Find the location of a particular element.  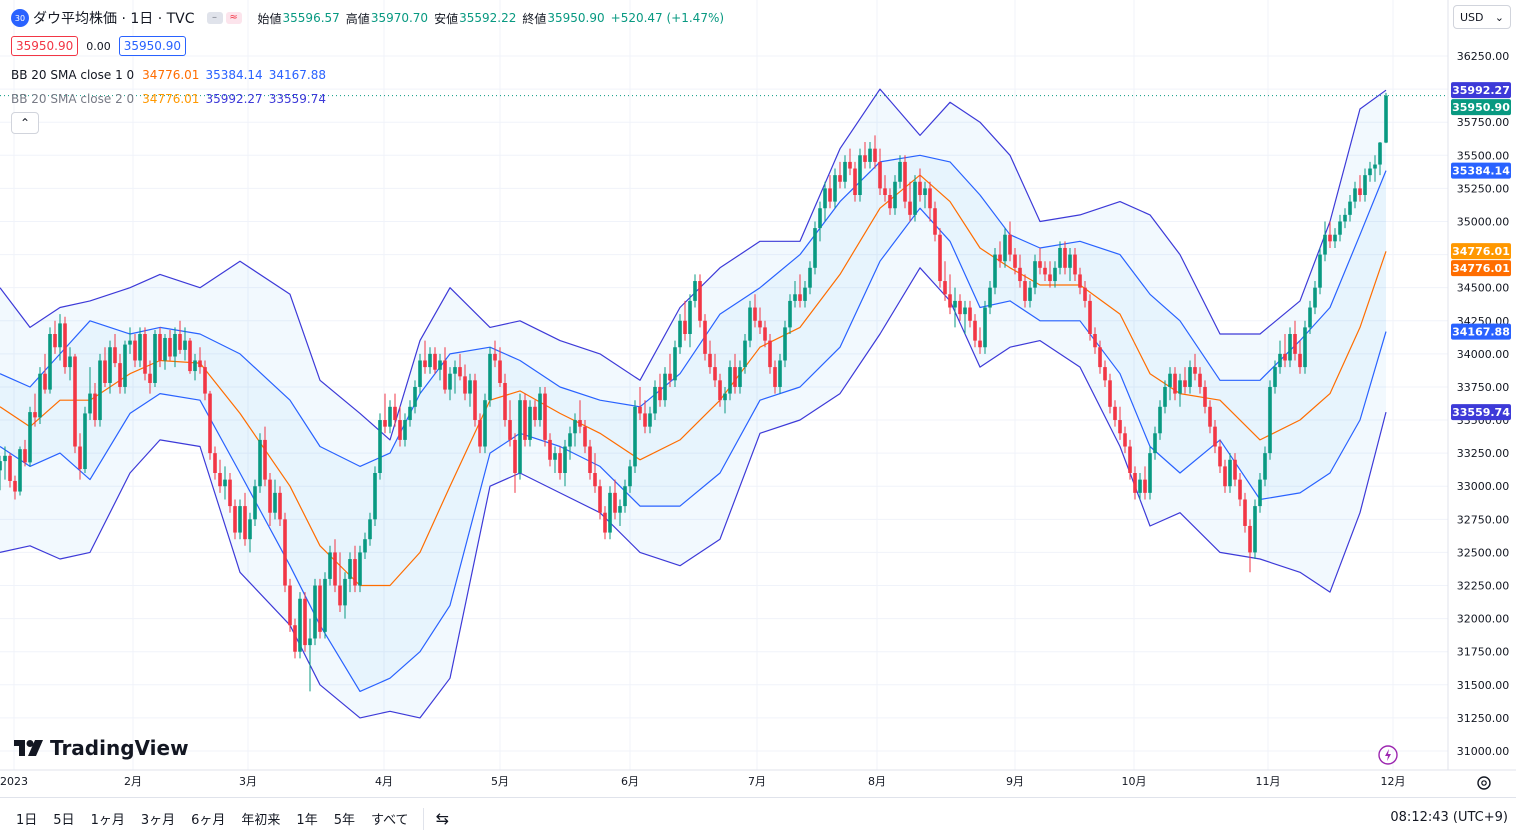

range-button: 6ヶ月 is located at coordinates (208, 820).